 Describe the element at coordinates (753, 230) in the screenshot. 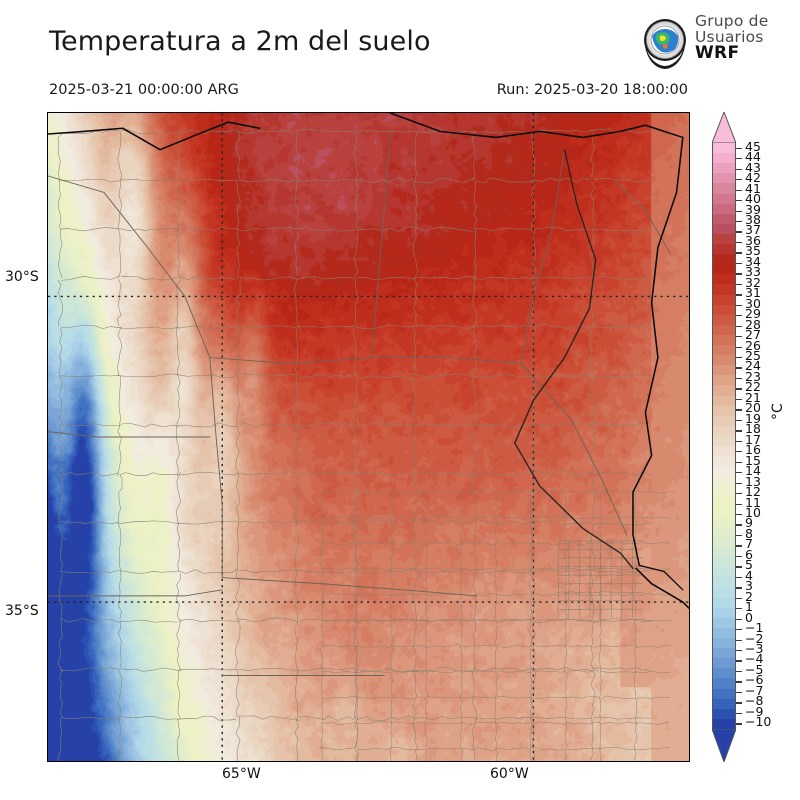

I see `colorbar-tick-label: 37` at that location.